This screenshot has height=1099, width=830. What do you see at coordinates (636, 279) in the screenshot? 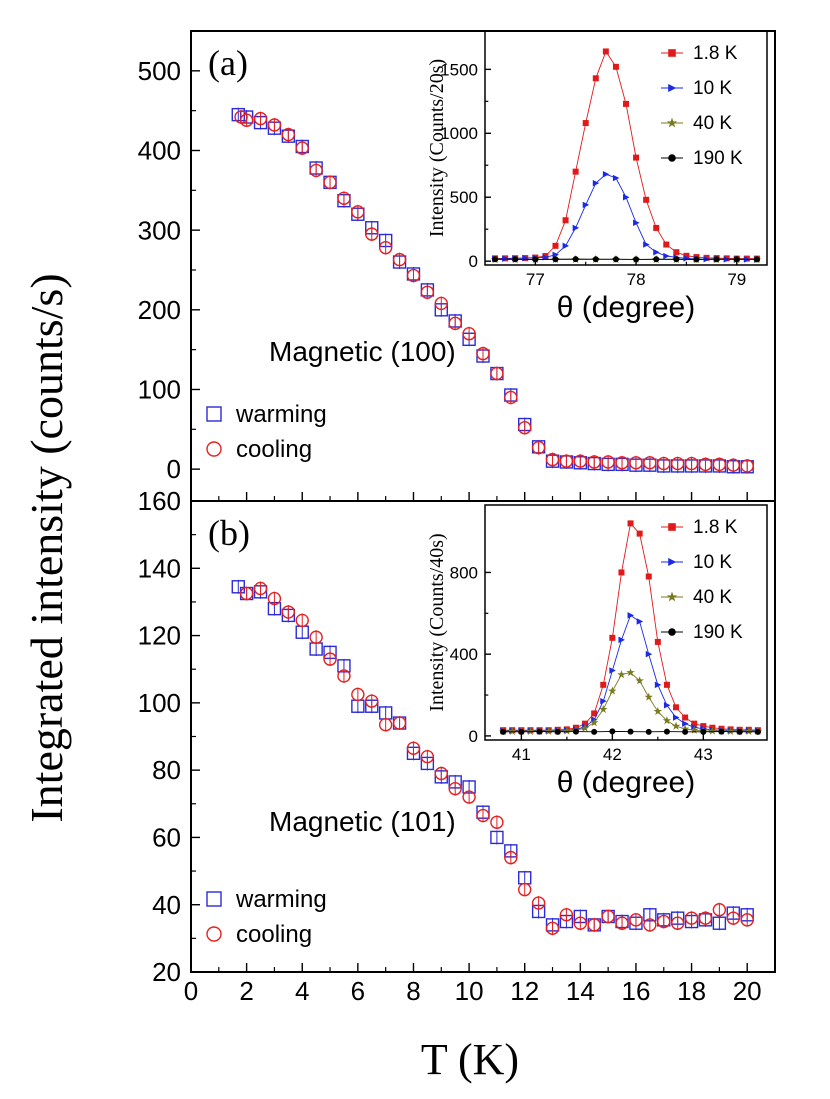
I see `inset-x-tick-label: 78` at bounding box center [636, 279].